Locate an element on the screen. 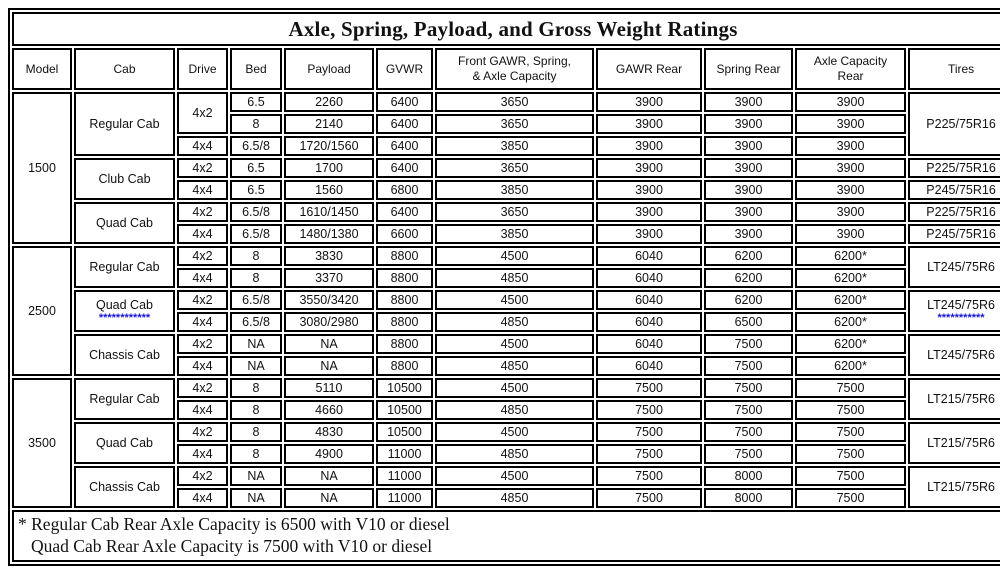 The image size is (1000, 573). cell-value: Regular Cab is located at coordinates (124, 266).